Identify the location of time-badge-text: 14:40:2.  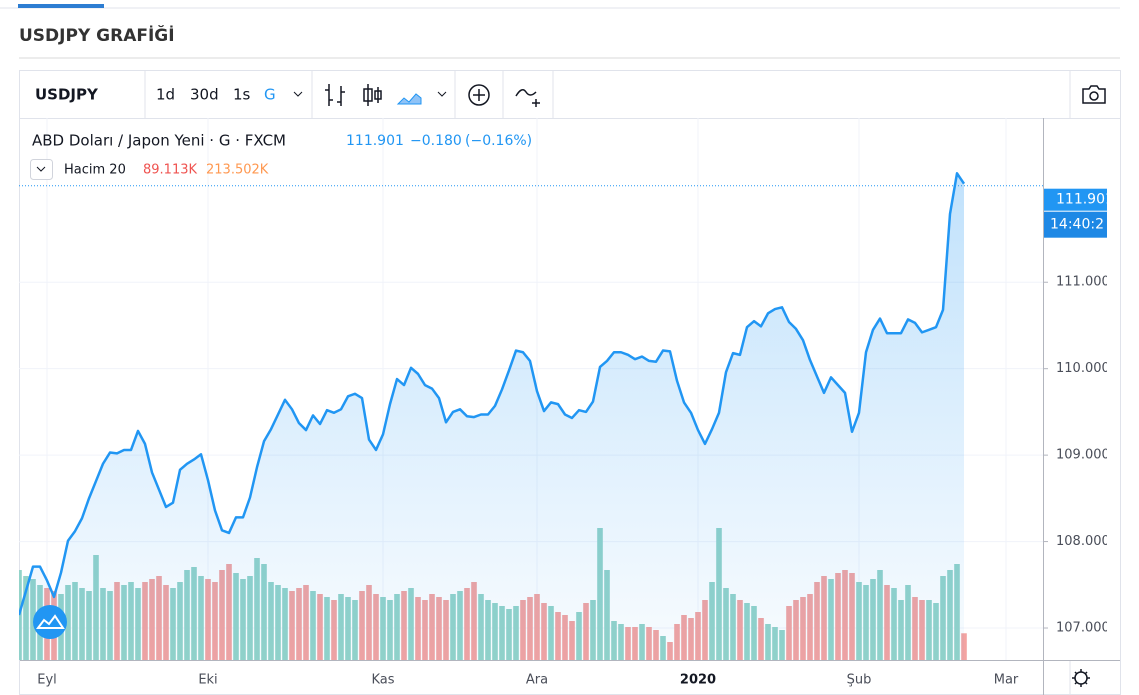
(1077, 225).